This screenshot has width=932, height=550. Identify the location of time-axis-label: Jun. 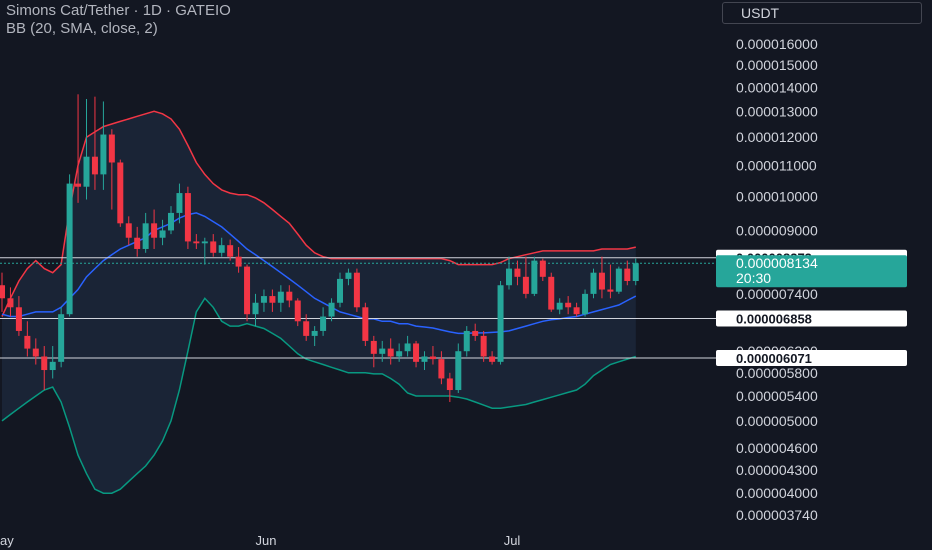
(266, 540).